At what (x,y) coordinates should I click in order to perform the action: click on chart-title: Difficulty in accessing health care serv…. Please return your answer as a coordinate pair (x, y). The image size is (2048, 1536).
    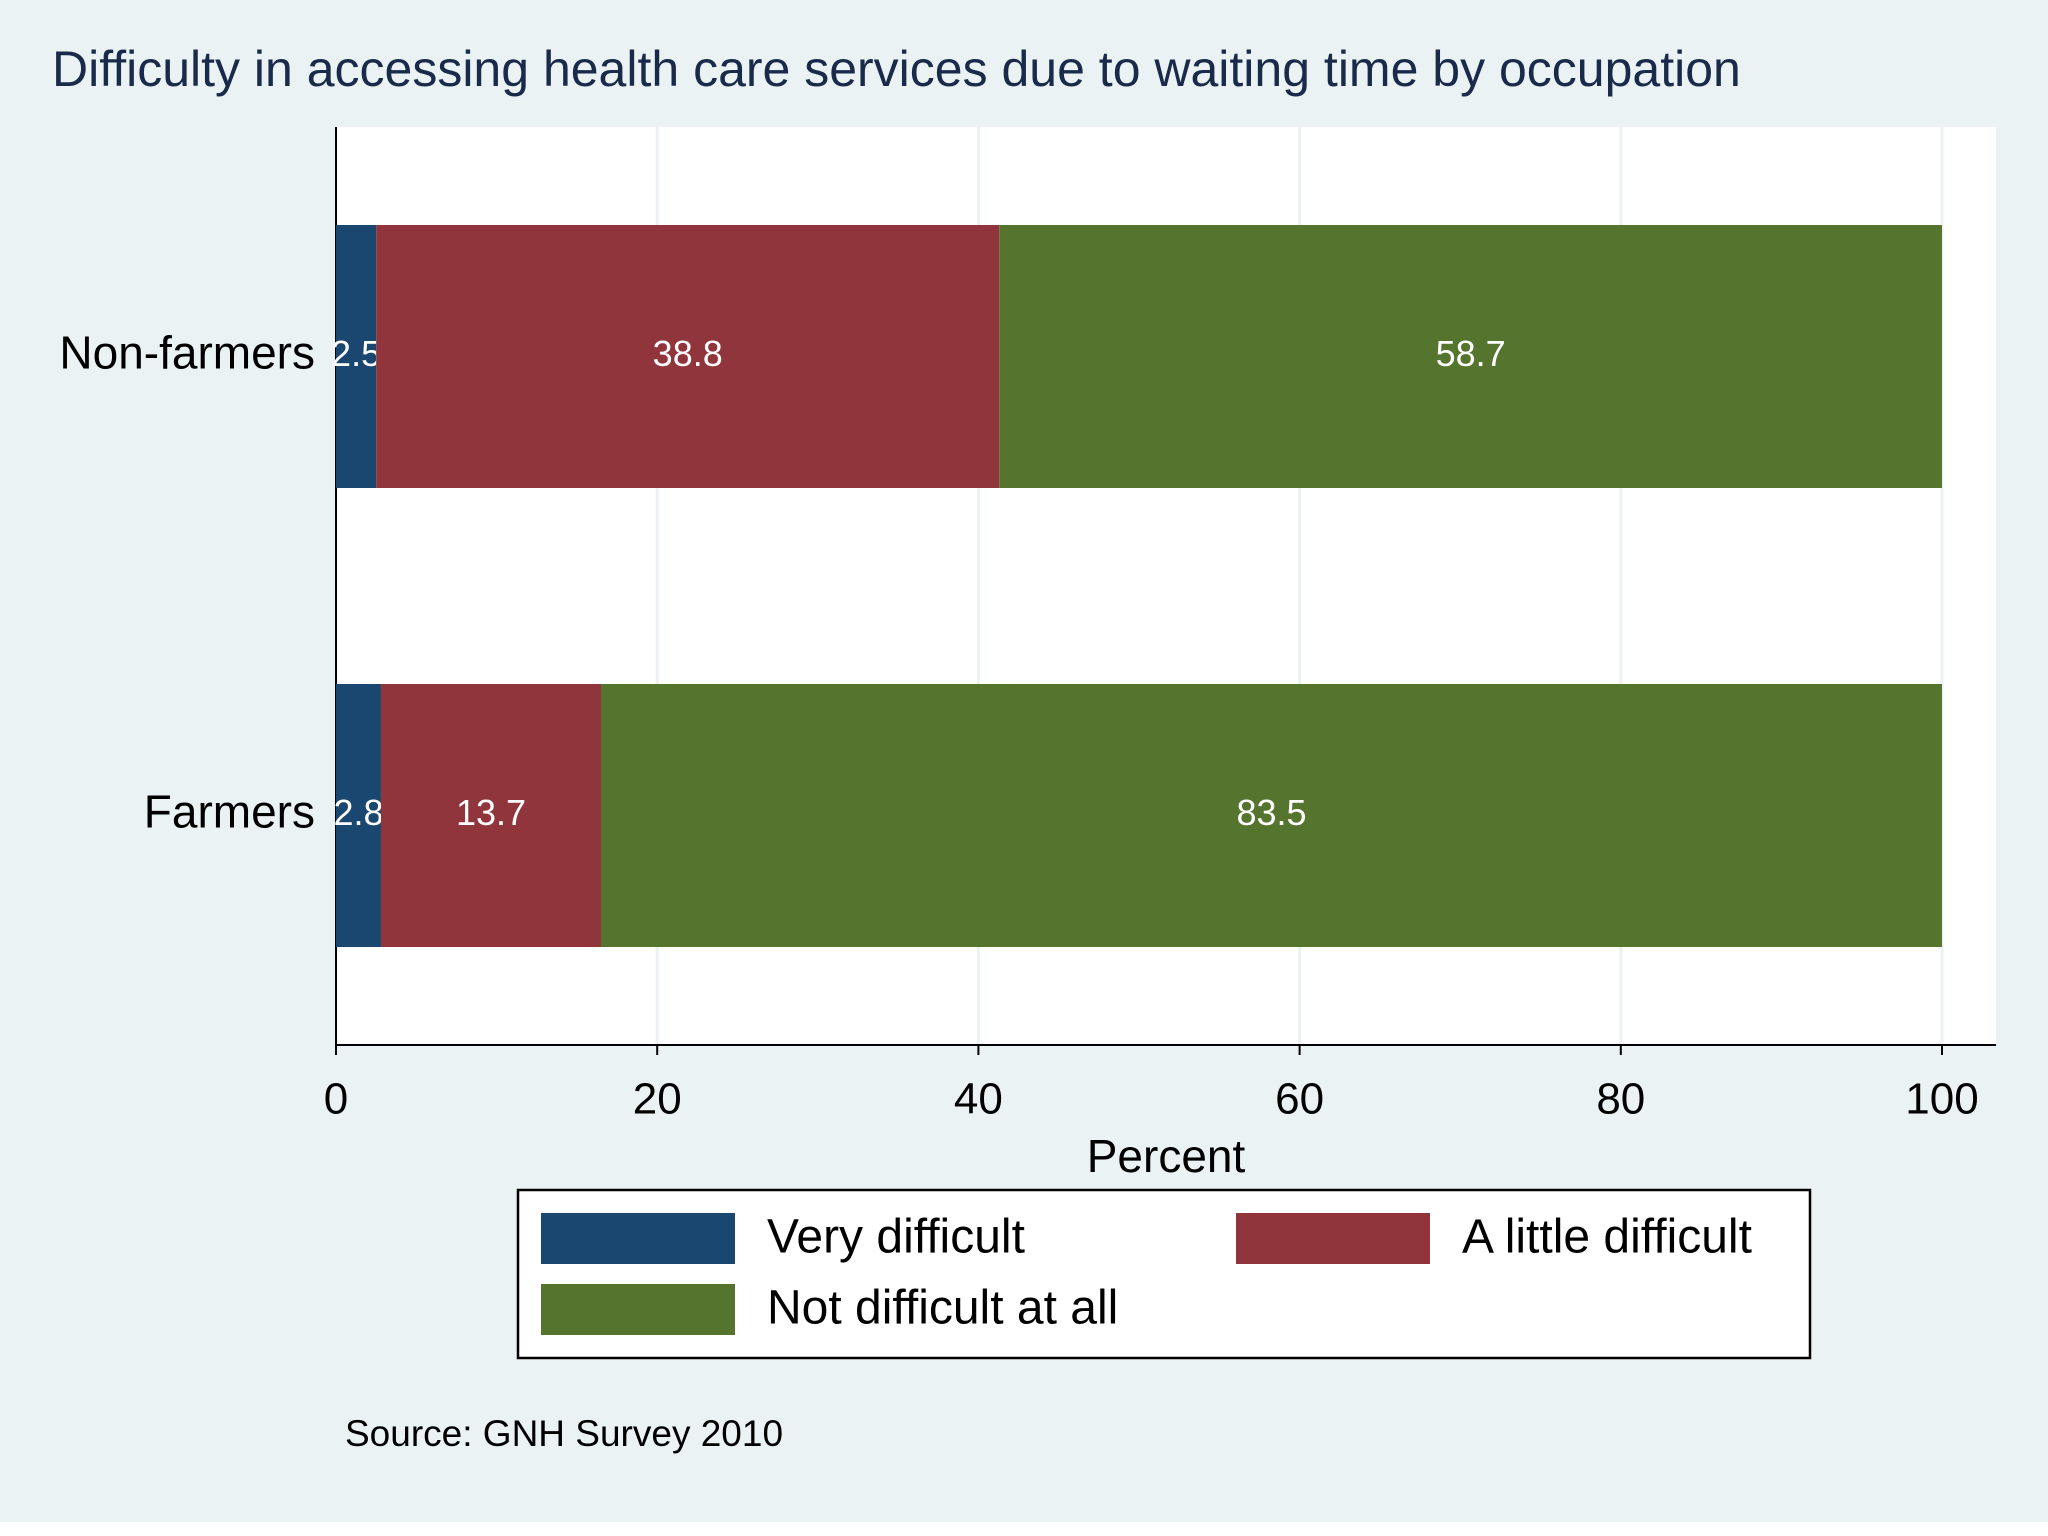
    Looking at the image, I should click on (896, 69).